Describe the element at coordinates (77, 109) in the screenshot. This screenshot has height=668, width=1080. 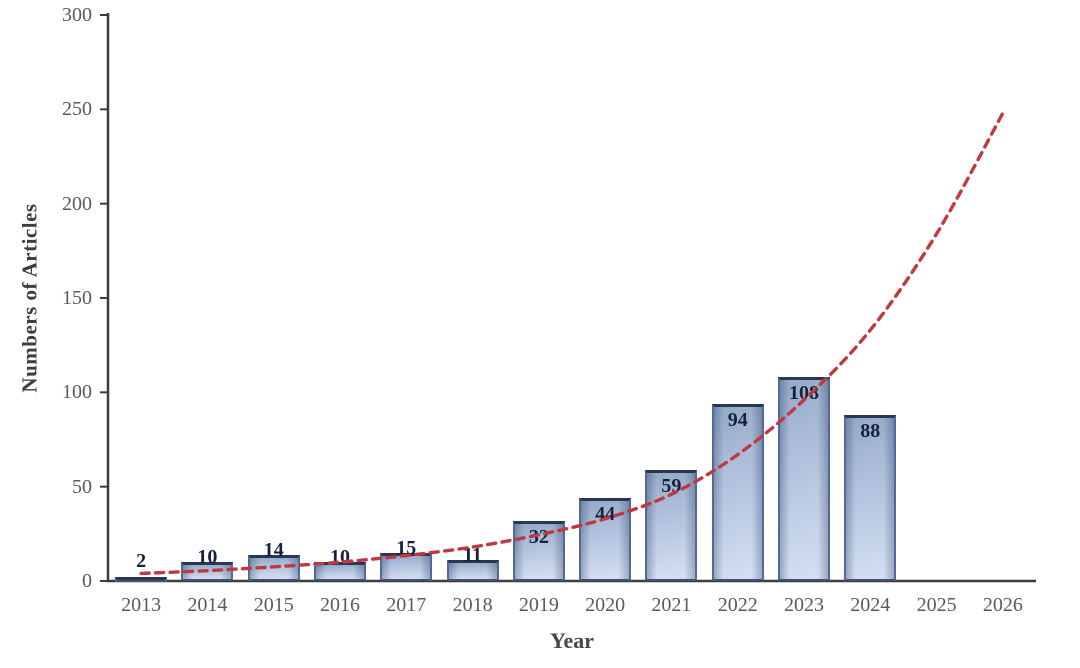
I see `y-tick-label: 250` at that location.